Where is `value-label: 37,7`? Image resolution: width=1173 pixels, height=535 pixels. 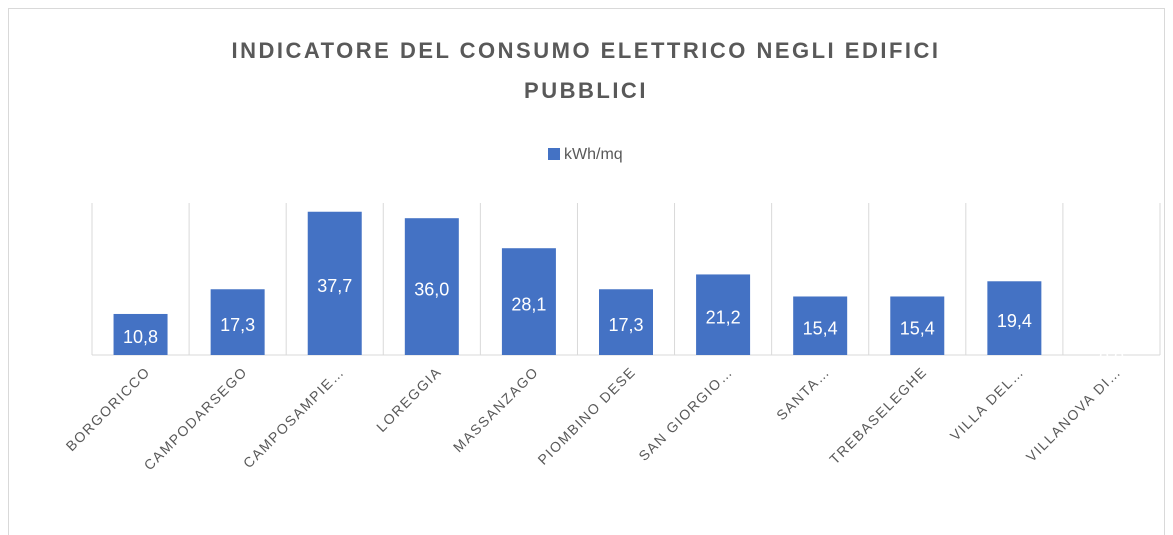
value-label: 37,7 is located at coordinates (334, 286).